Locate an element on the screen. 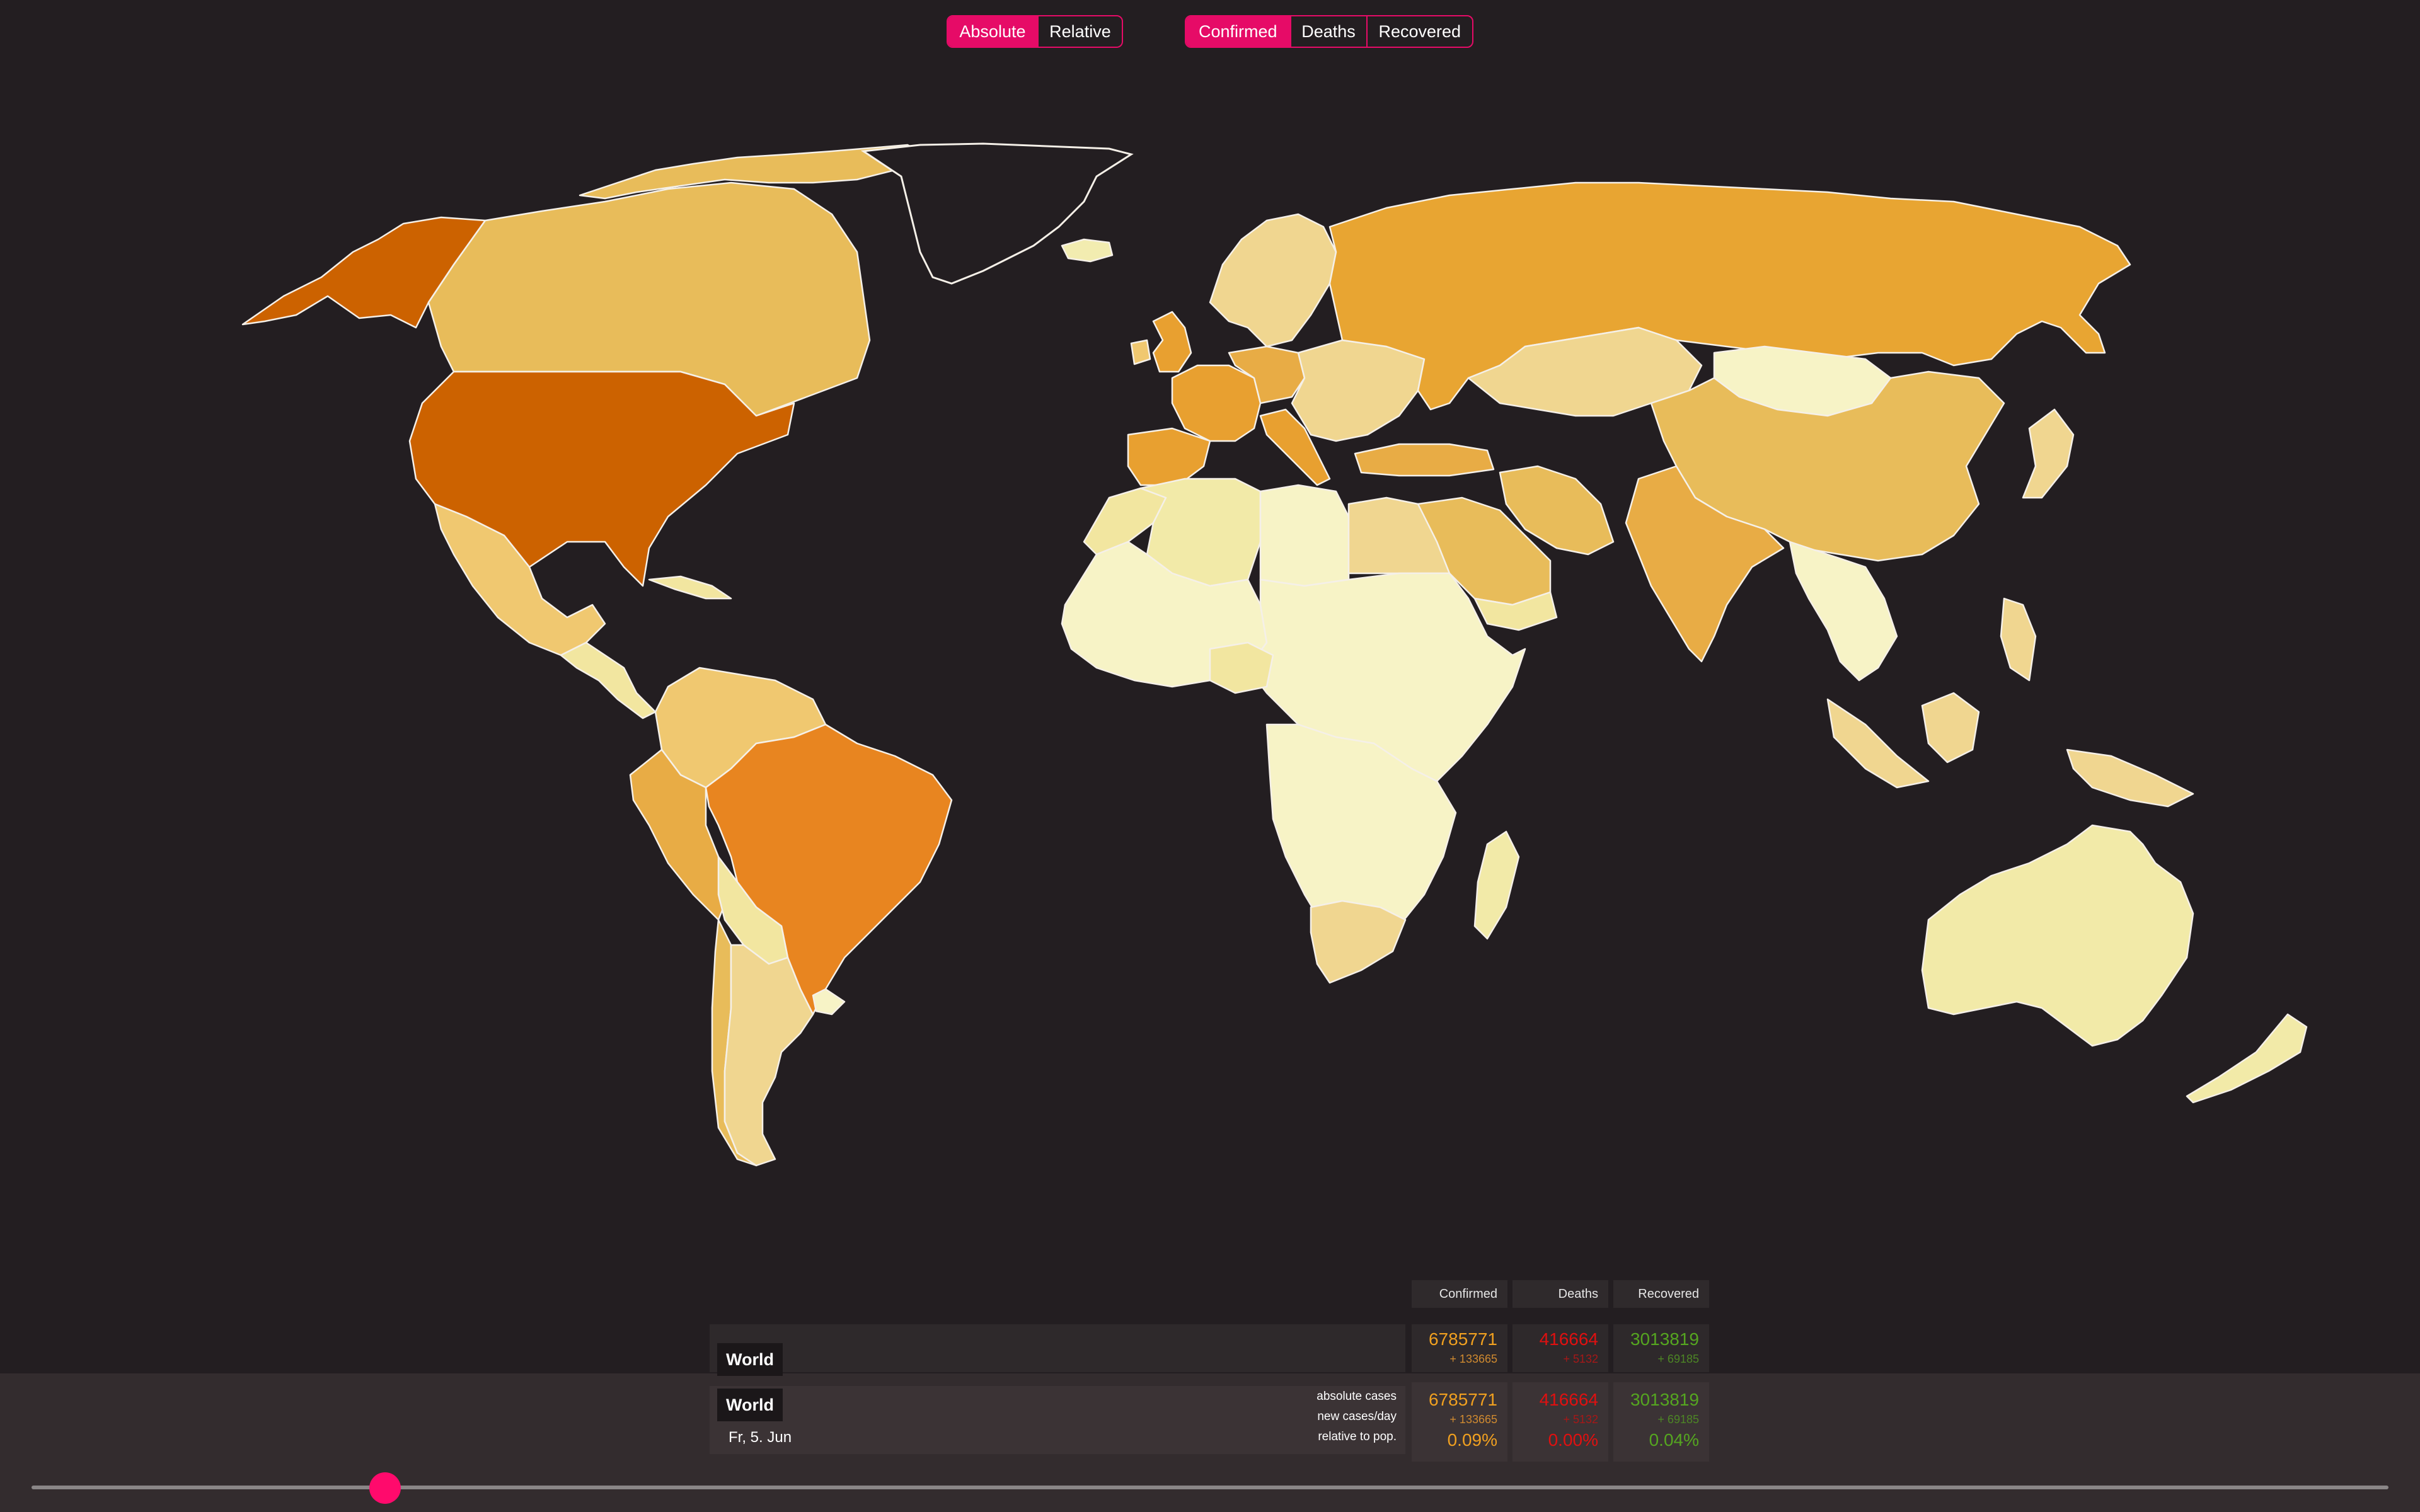 This screenshot has height=1512, width=2420. country-egypt is located at coordinates (1399, 535).